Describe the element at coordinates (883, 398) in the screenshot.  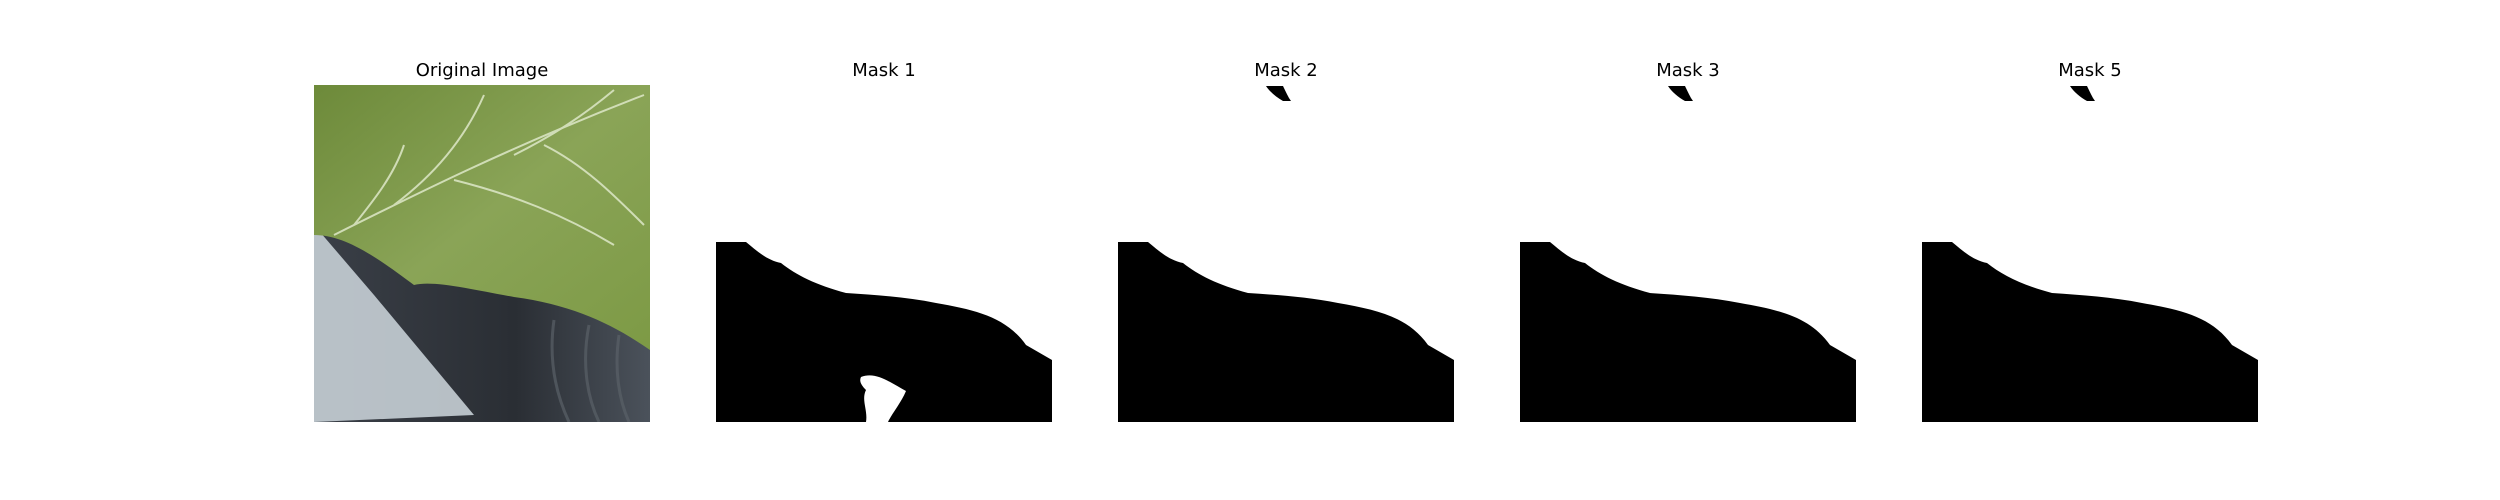
I see `mask-1-hole` at that location.